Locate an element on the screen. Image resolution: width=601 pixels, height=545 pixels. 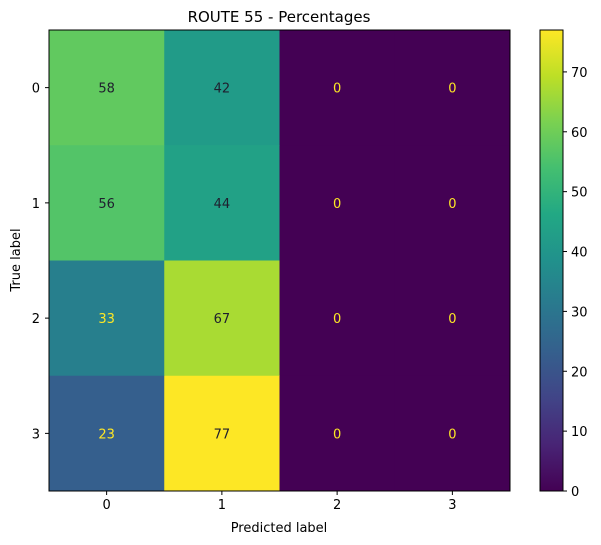
y-tick-label: 3 is located at coordinates (36, 434).